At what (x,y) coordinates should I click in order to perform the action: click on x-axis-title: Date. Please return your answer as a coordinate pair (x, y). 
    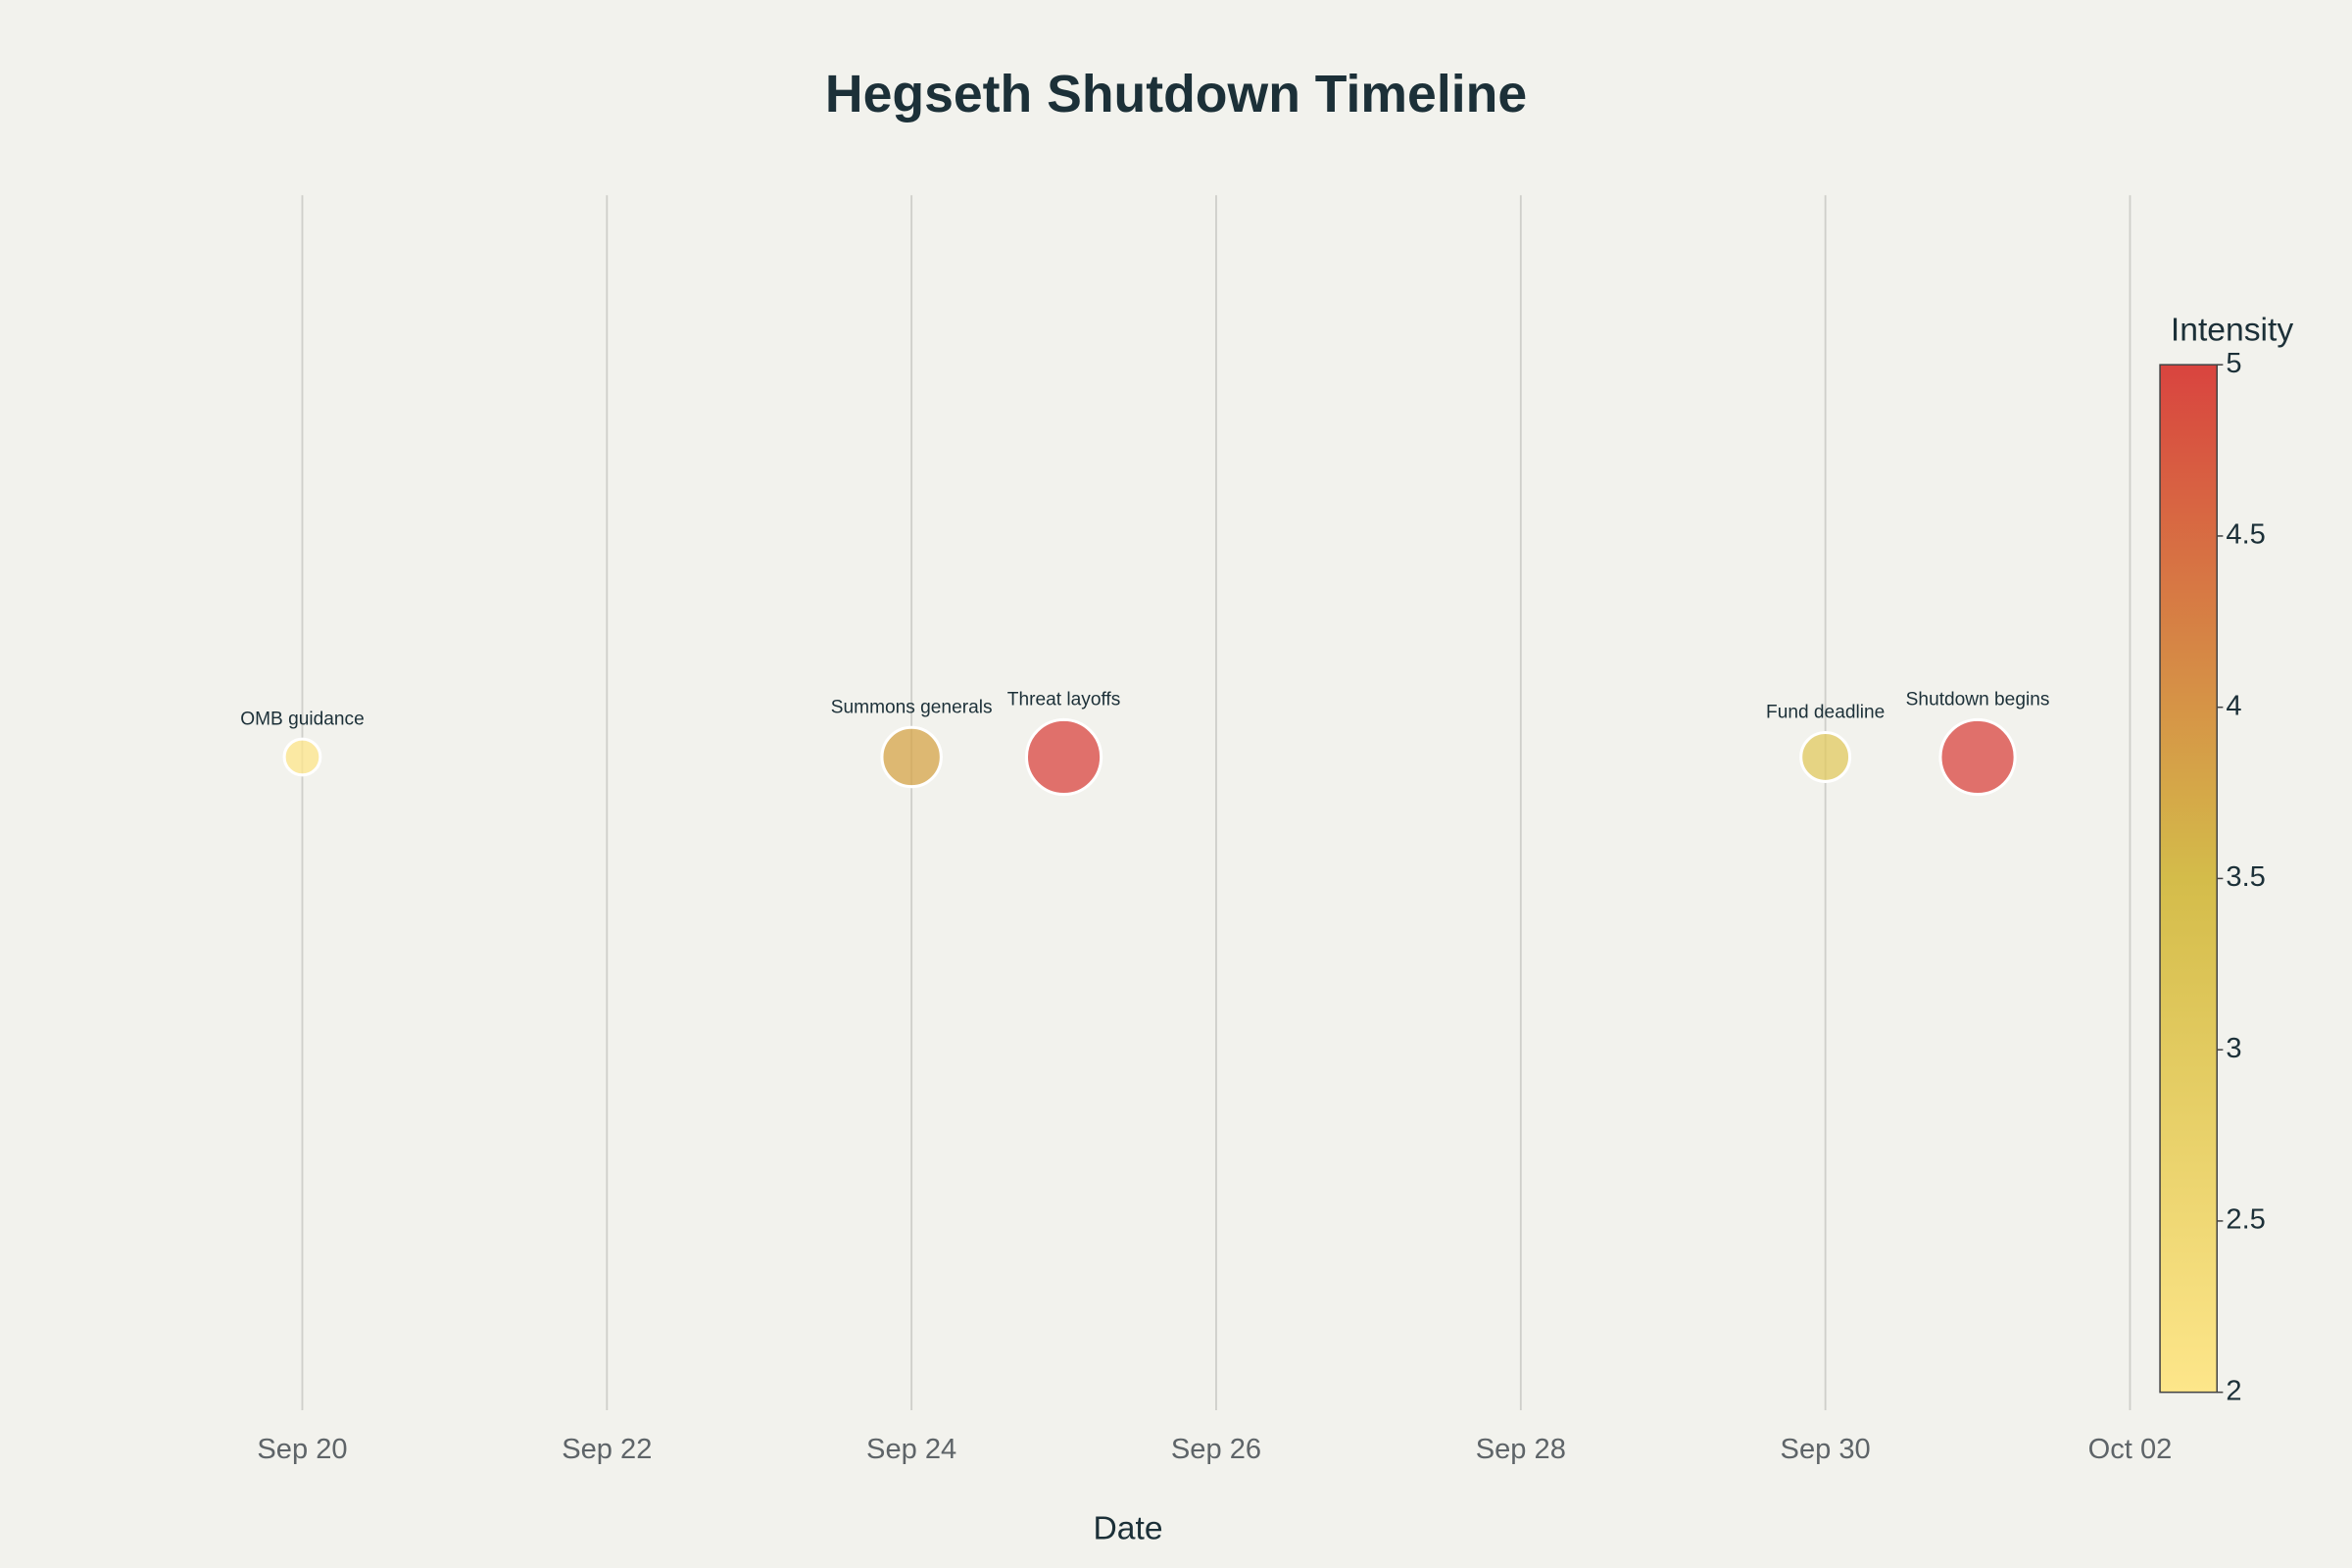
    Looking at the image, I should click on (1127, 1528).